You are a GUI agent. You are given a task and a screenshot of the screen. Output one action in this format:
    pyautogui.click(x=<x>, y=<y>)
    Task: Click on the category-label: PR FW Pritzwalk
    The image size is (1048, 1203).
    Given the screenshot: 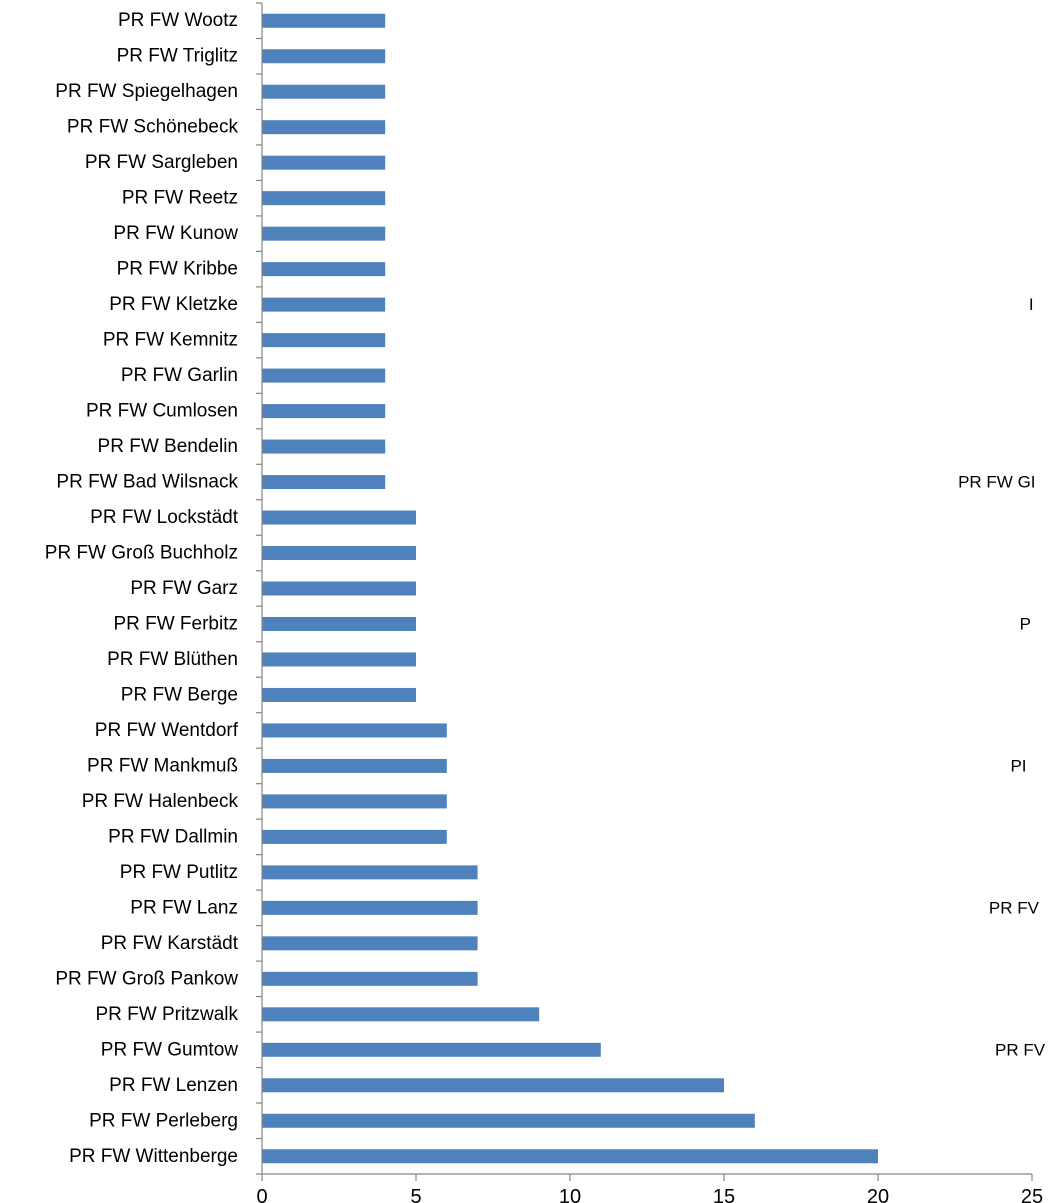 What is the action you would take?
    pyautogui.click(x=167, y=1014)
    